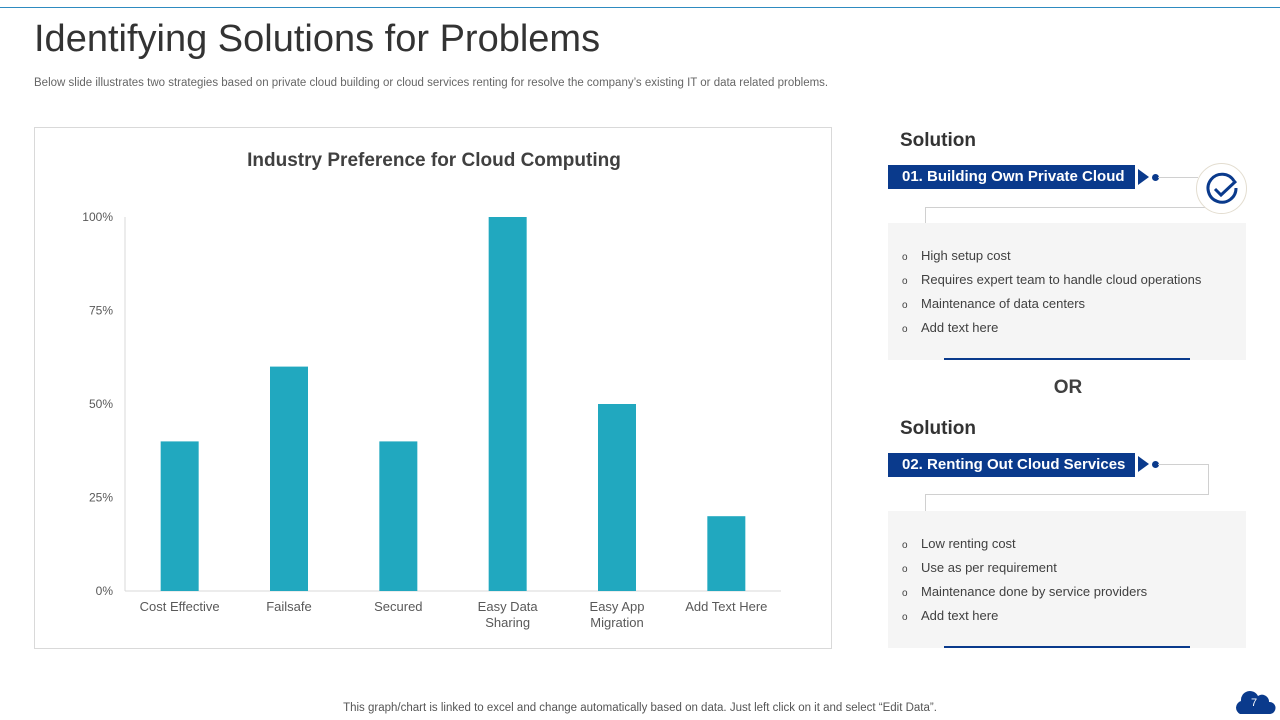 Image resolution: width=1280 pixels, height=720 pixels. Describe the element at coordinates (1011, 177) in the screenshot. I see `solution-label-1: 01. Building Own Private Cloud` at that location.